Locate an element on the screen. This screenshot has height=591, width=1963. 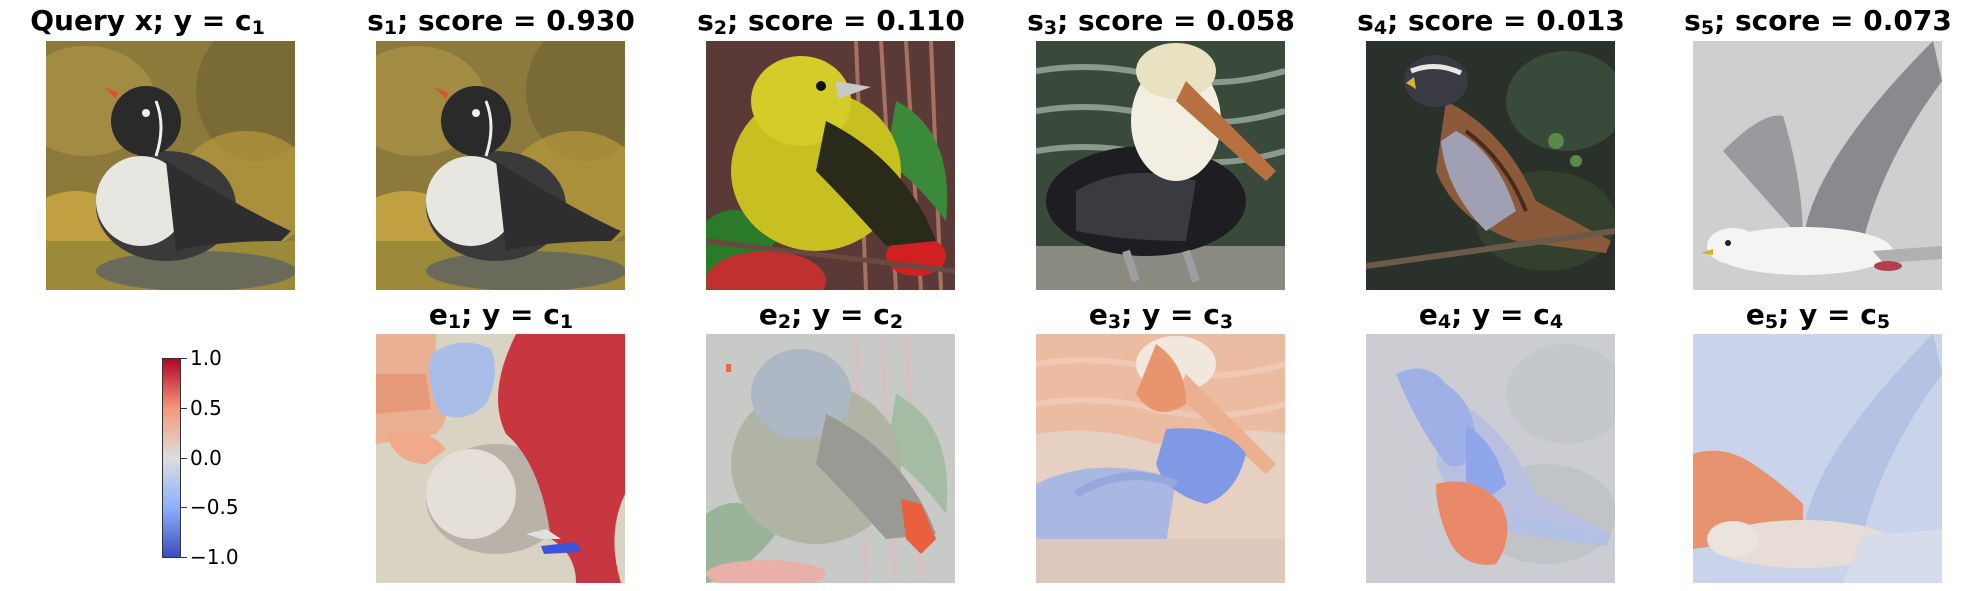
colorbar-label-max: 1.0 is located at coordinates (206, 358).